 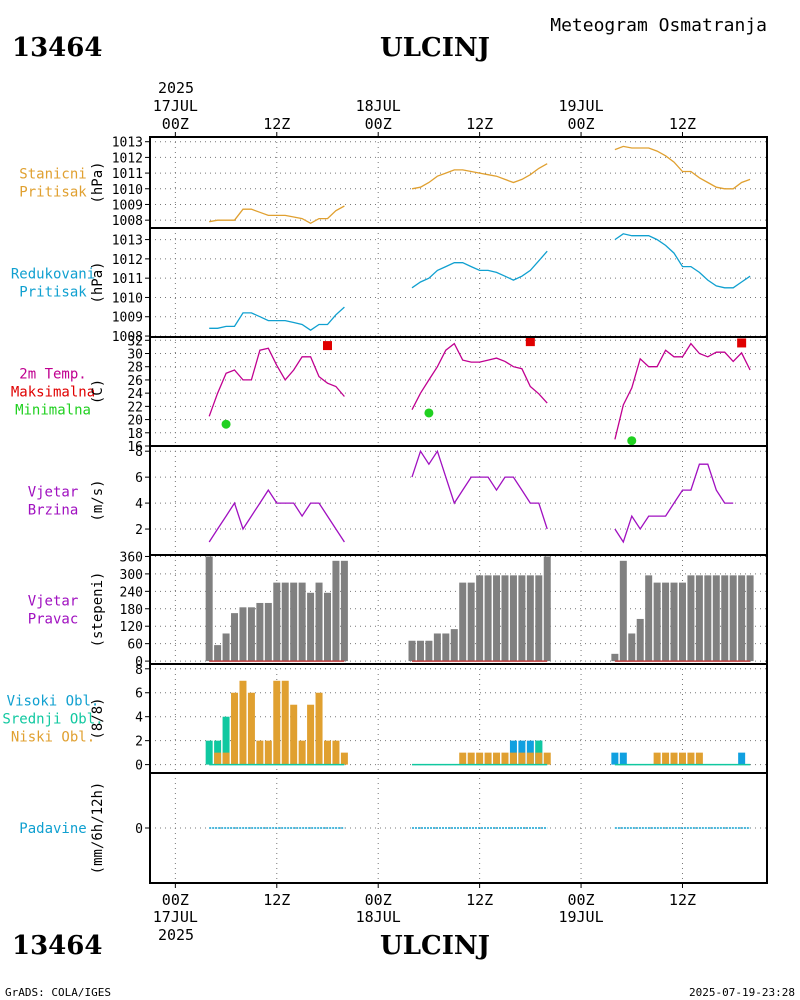 I want to click on top-day-label: 19JUL, so click(x=580, y=106).